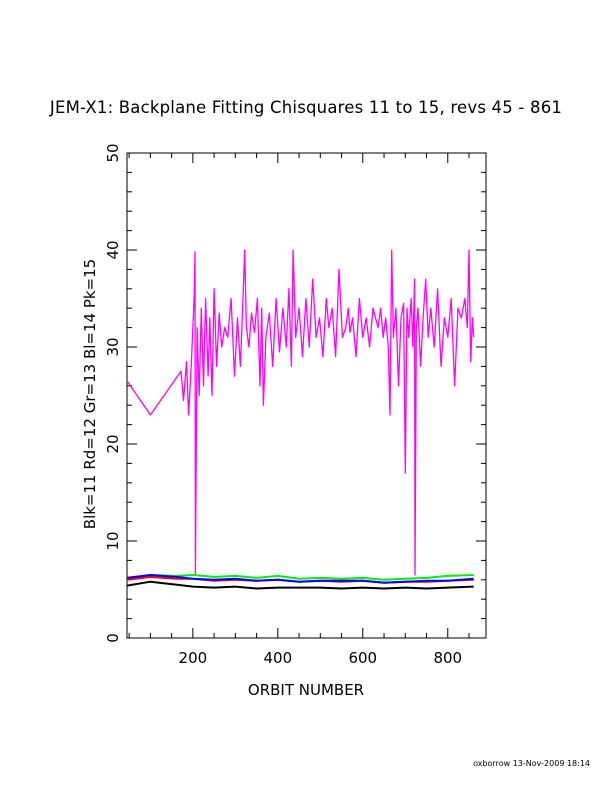 The image size is (612, 792). What do you see at coordinates (113, 346) in the screenshot?
I see `y-tick-label: 30` at bounding box center [113, 346].